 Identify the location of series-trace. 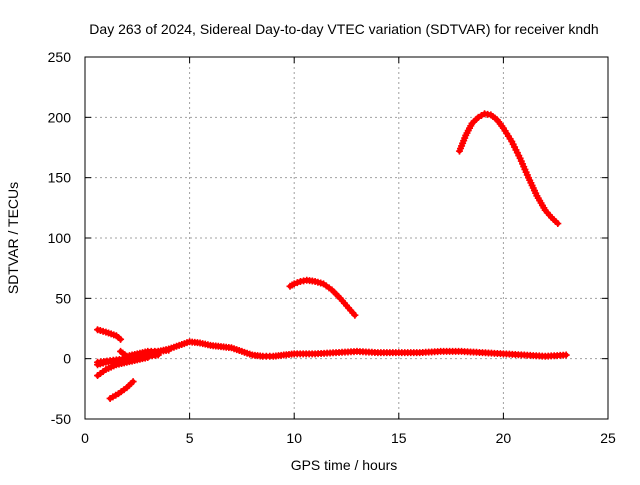
(322, 297).